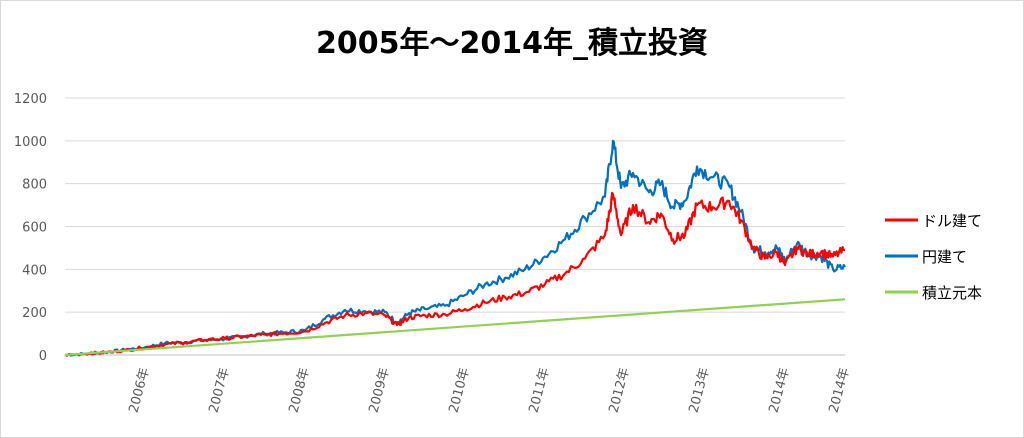  I want to click on x-tick-label: 2007年, so click(219, 390).